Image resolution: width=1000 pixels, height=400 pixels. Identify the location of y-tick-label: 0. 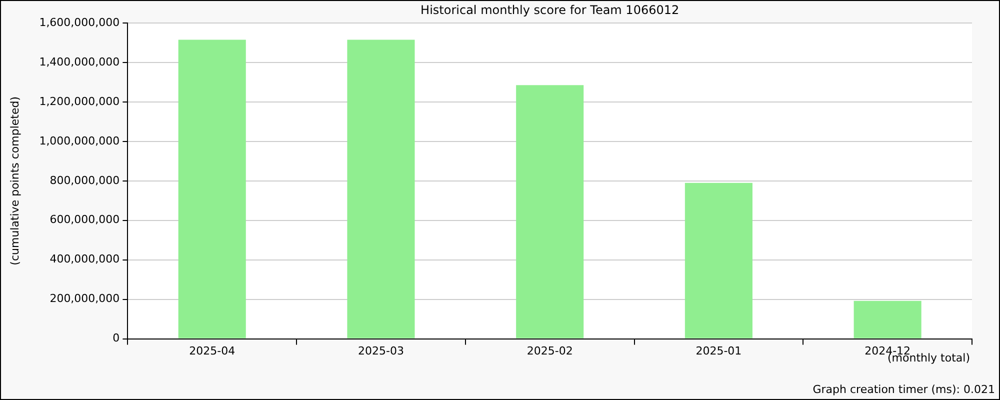
(116, 338).